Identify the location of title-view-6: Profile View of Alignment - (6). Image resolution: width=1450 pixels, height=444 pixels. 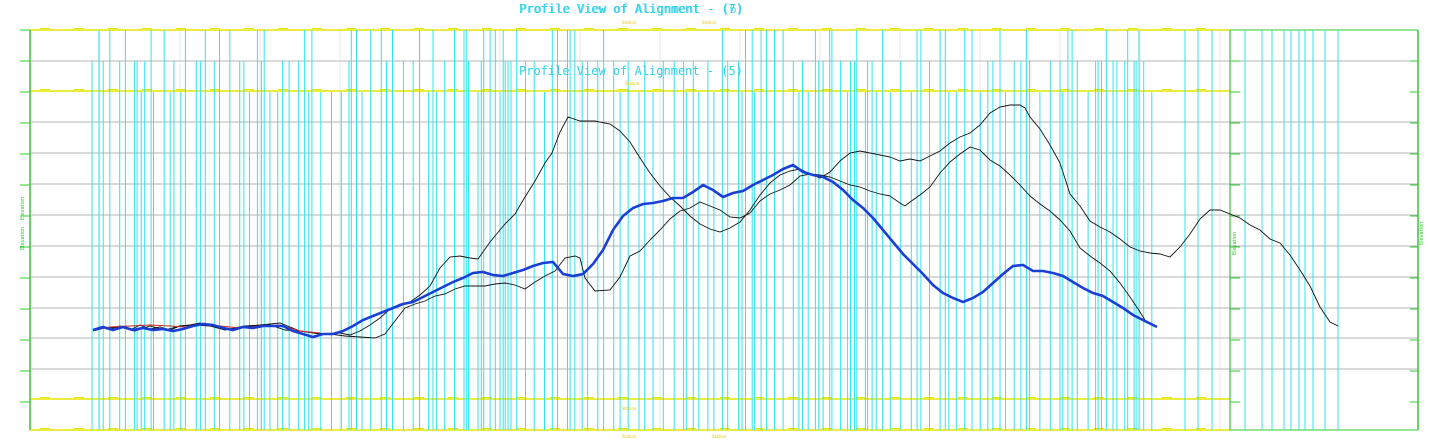
(632, 9).